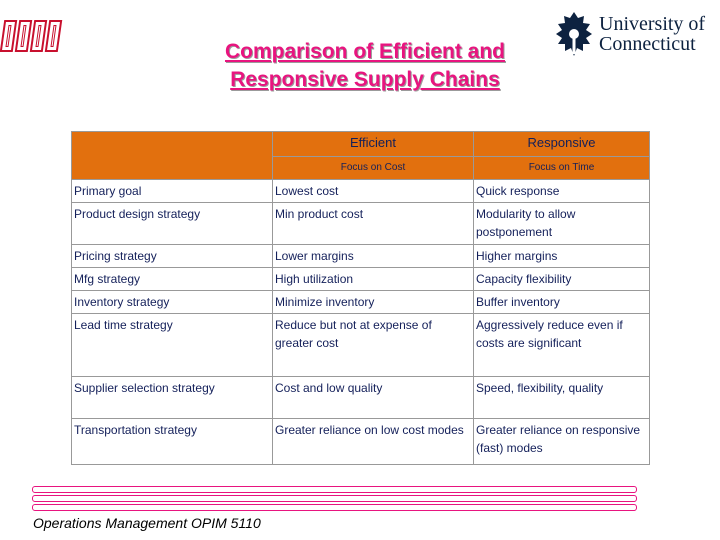  I want to click on header-responsive: Responsive, so click(561, 144).